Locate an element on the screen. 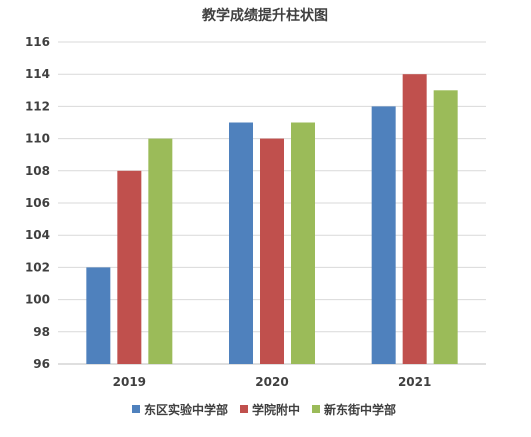  y-tick-label: 110 is located at coordinates (37, 139).